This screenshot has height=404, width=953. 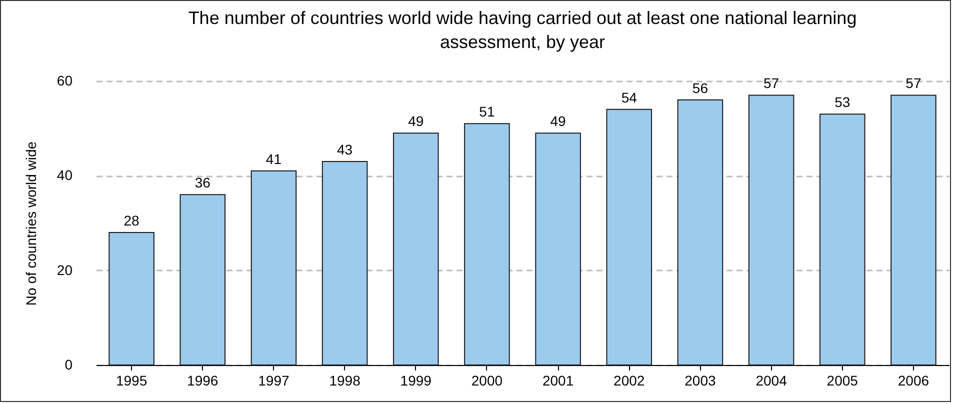 What do you see at coordinates (914, 380) in the screenshot?
I see `x-tick-label: 2006` at bounding box center [914, 380].